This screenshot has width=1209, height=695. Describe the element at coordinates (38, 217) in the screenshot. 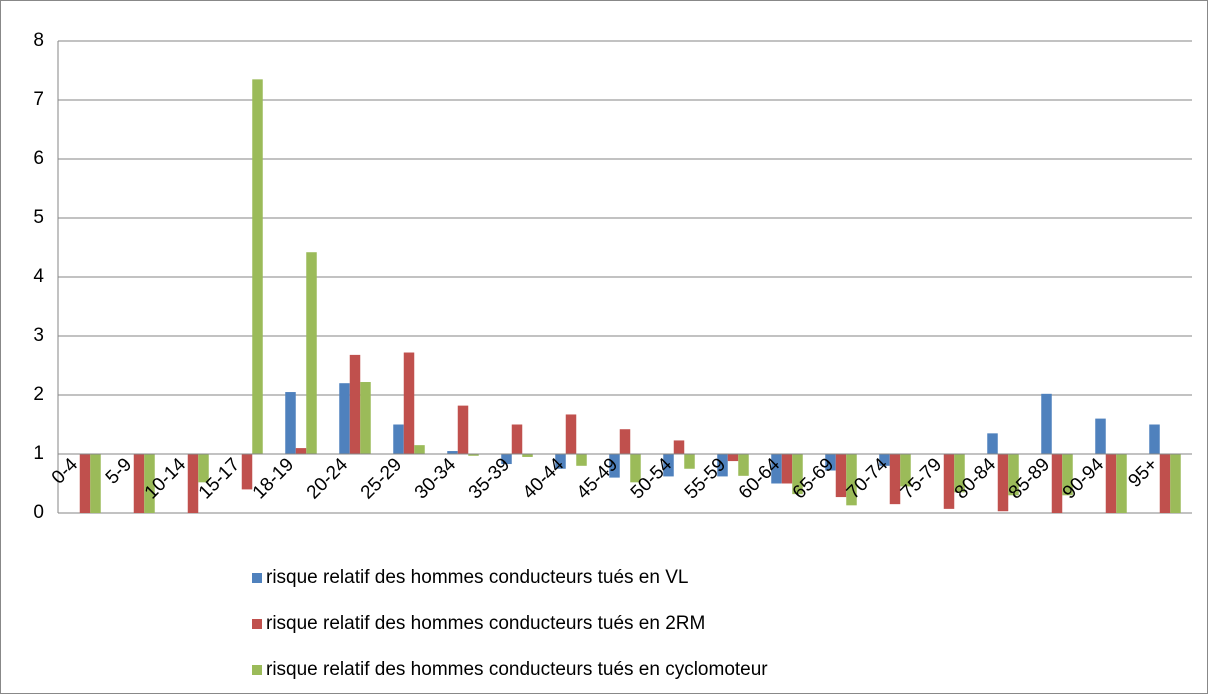

I see `y-tick-label: 5` at that location.